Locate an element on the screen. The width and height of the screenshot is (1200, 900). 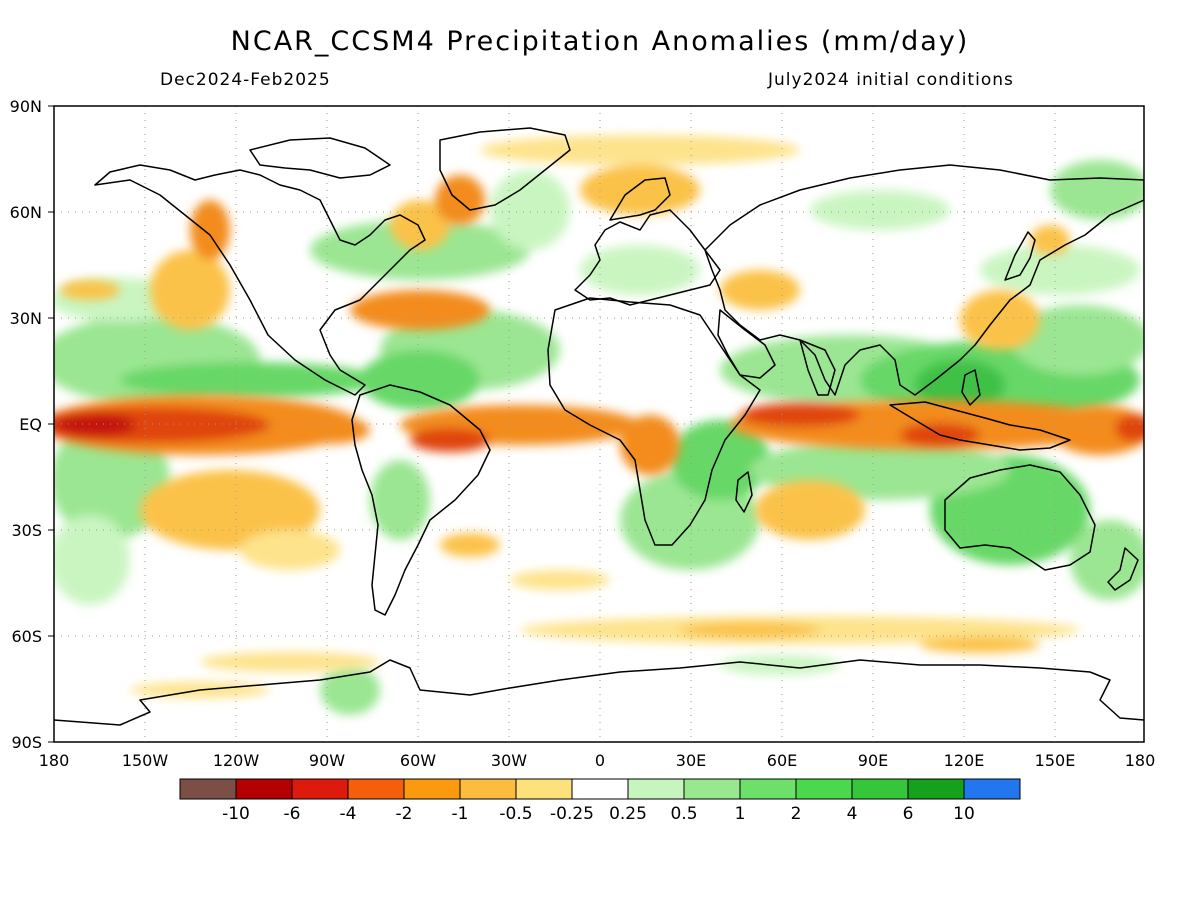
coast-australia is located at coordinates (1020, 517).